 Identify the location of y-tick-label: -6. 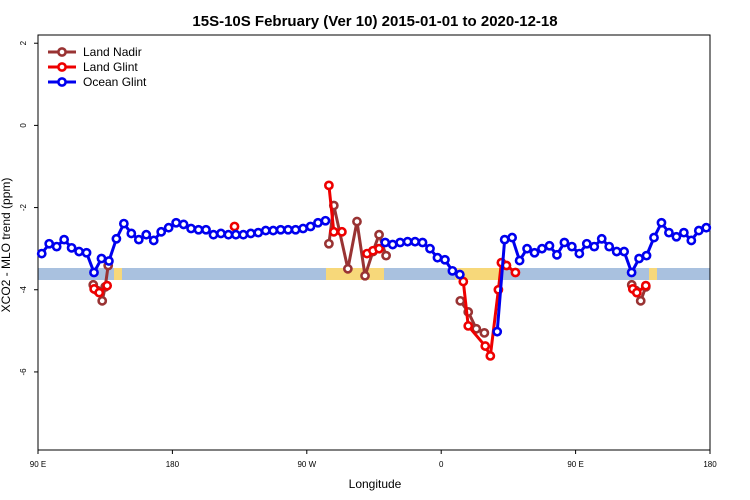
(23, 372).